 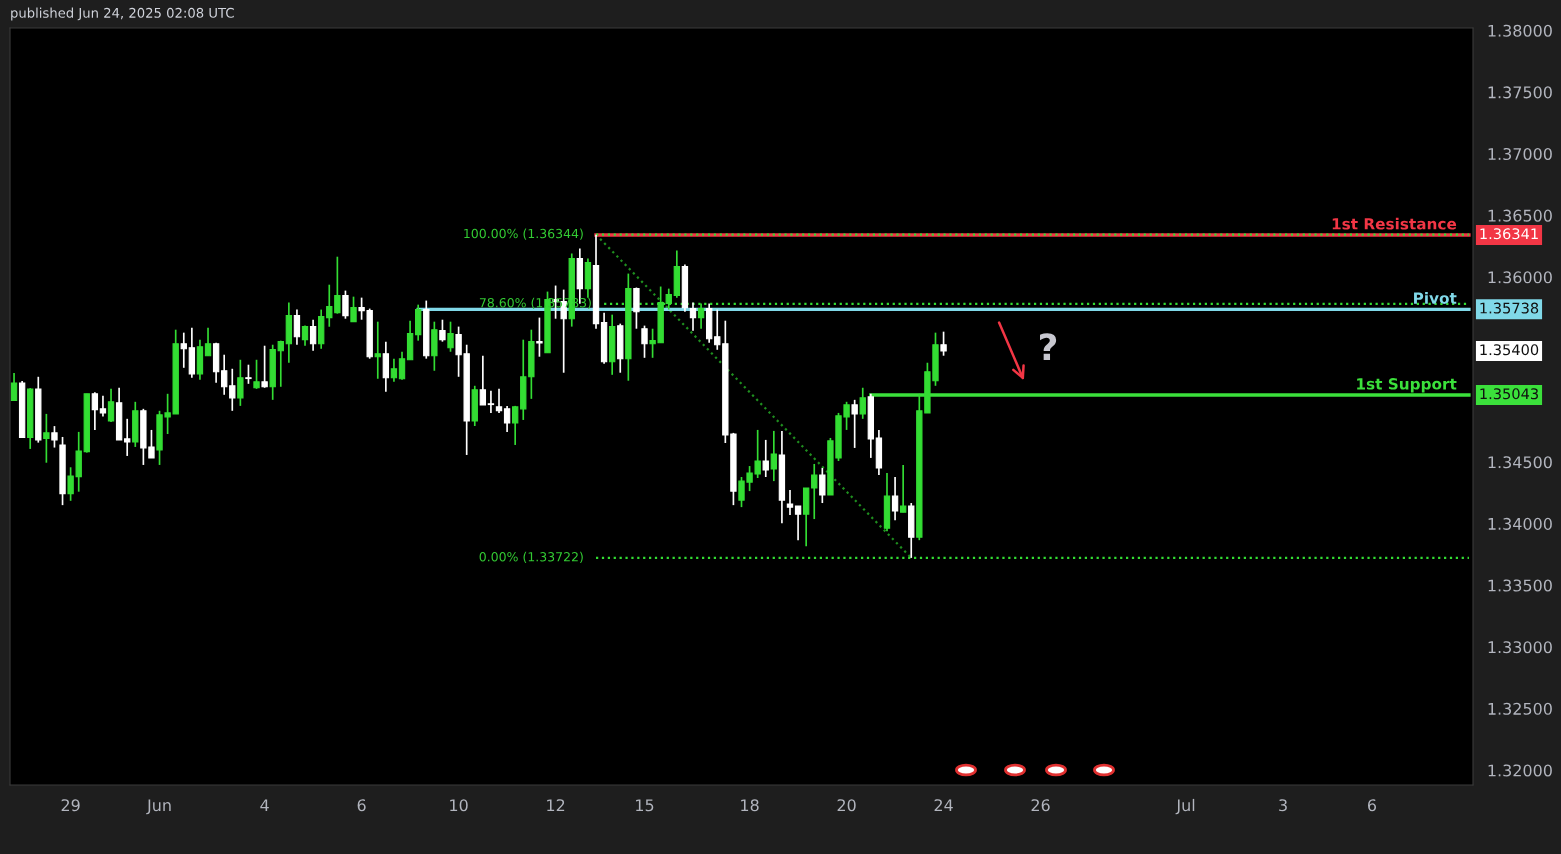 What do you see at coordinates (1520, 585) in the screenshot?
I see `y-tick-label: 1.33500` at bounding box center [1520, 585].